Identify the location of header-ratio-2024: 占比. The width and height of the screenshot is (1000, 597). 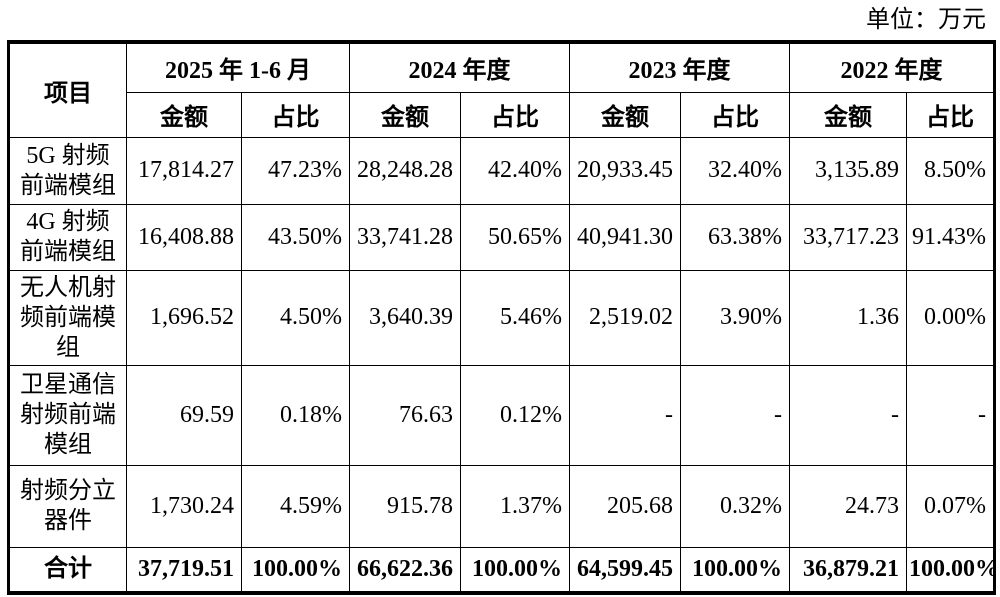
(515, 114).